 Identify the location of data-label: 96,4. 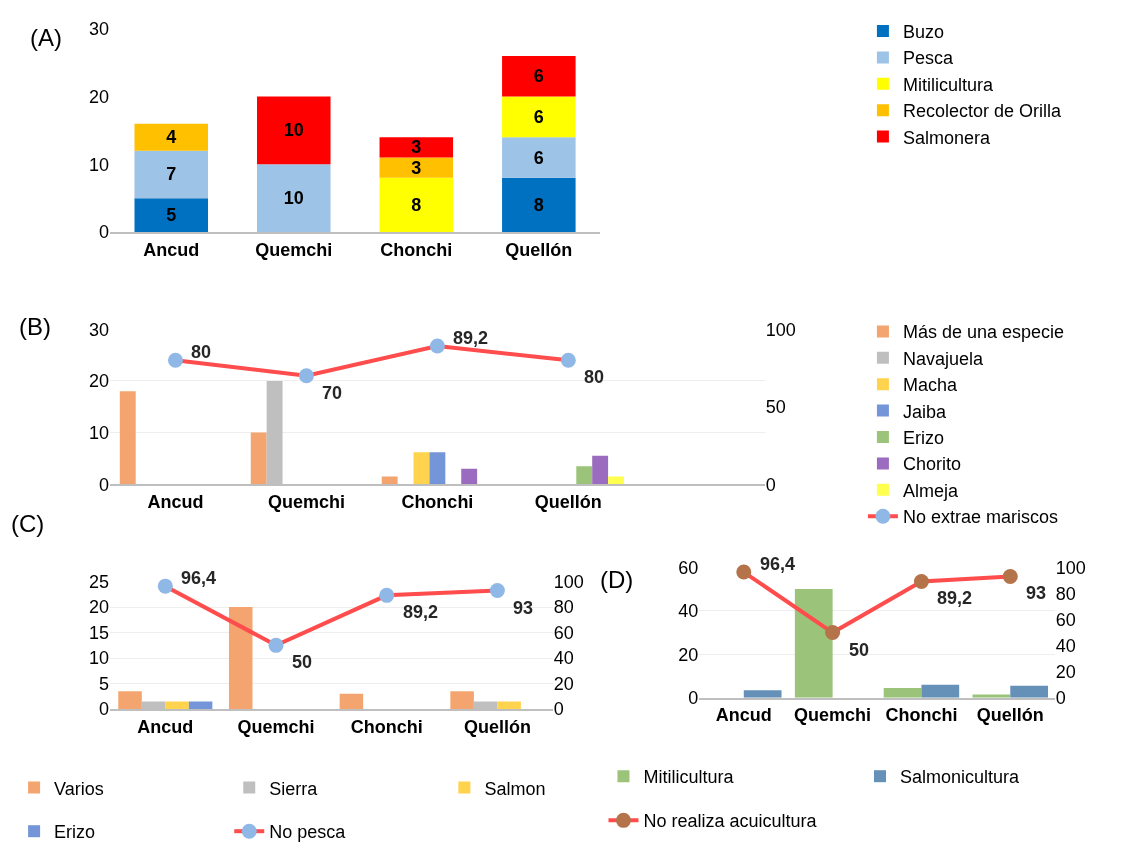
(778, 564).